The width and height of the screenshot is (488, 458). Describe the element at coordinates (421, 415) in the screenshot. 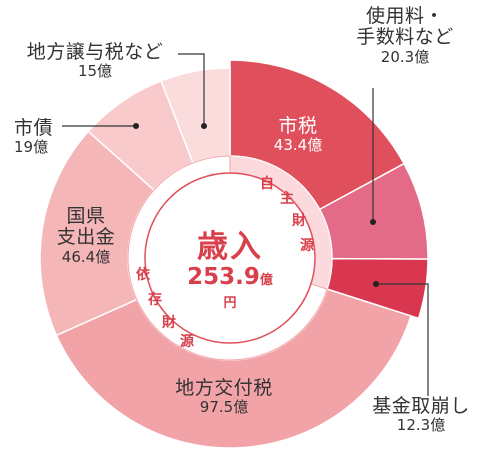

I see `slice-label-kikin: 基金取崩し 12.3億` at that location.